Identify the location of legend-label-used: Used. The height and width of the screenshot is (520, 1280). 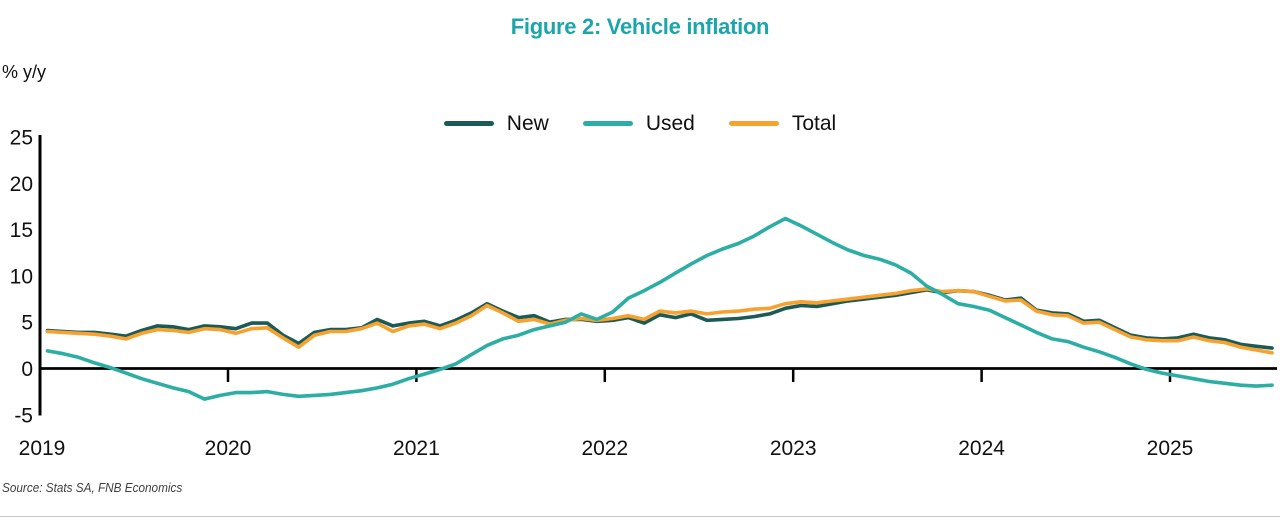
(670, 123).